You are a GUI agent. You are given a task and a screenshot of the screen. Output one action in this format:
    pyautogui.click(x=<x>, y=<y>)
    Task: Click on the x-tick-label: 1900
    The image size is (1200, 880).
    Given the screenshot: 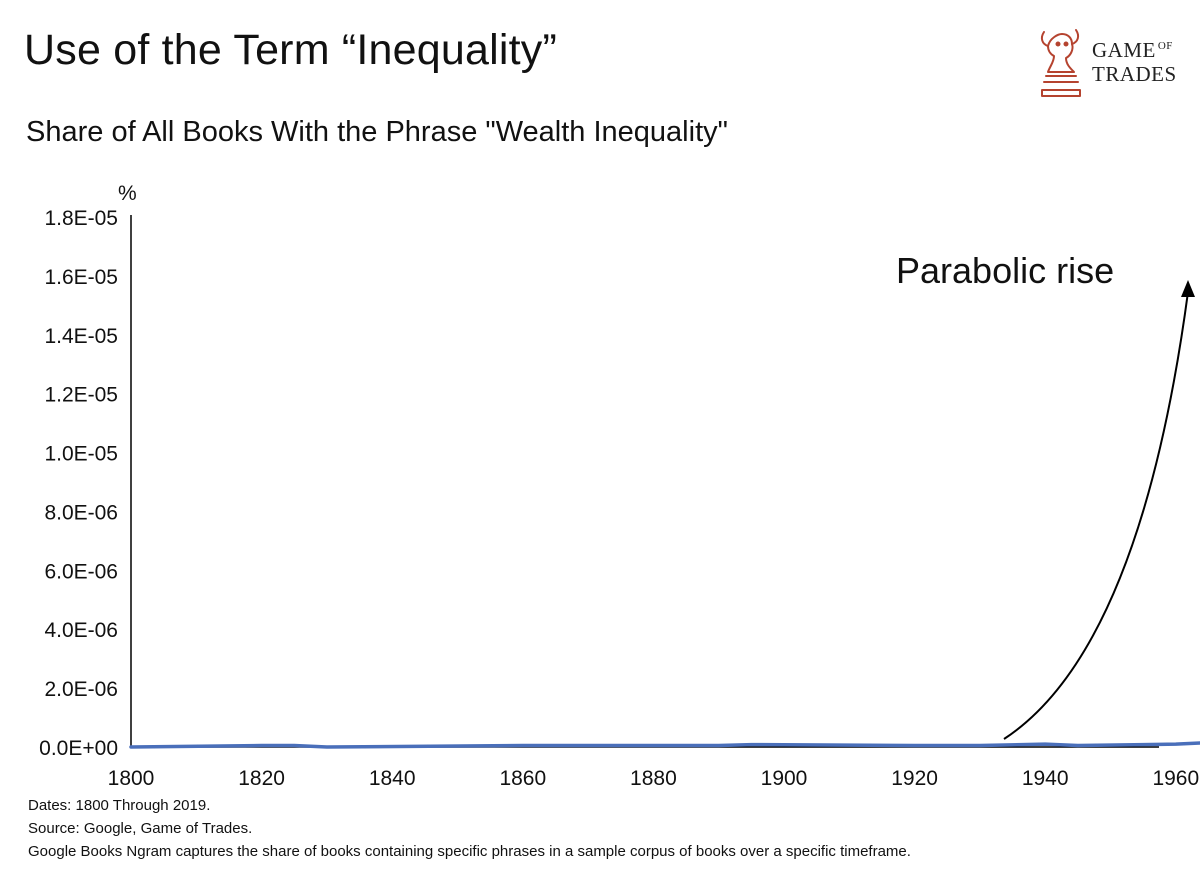 What is the action you would take?
    pyautogui.click(x=784, y=778)
    